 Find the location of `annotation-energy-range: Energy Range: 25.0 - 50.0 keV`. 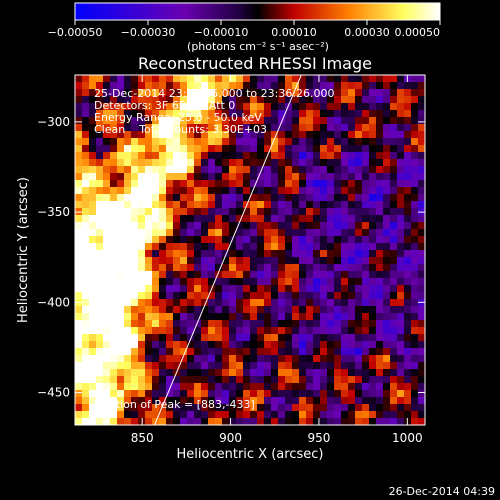

annotation-energy-range: Energy Range: 25.0 - 50.0 keV is located at coordinates (178, 117).